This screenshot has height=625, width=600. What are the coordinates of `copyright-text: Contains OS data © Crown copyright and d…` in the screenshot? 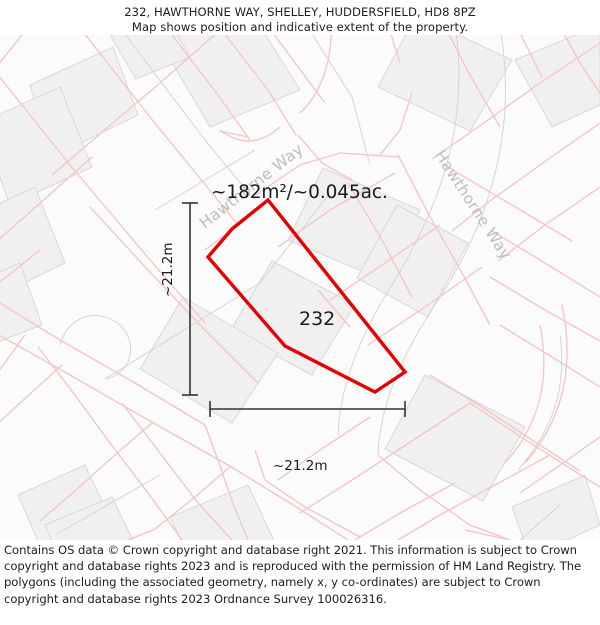 It's located at (293, 574).